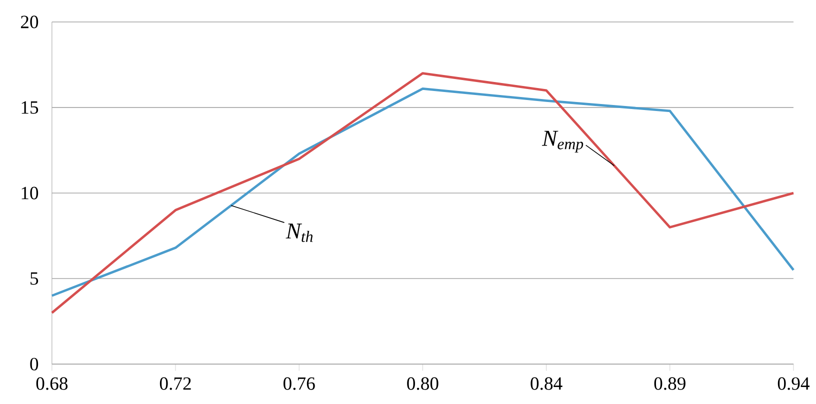 The width and height of the screenshot is (816, 404). Describe the element at coordinates (299, 383) in the screenshot. I see `x-tick-label: 0.76` at that location.